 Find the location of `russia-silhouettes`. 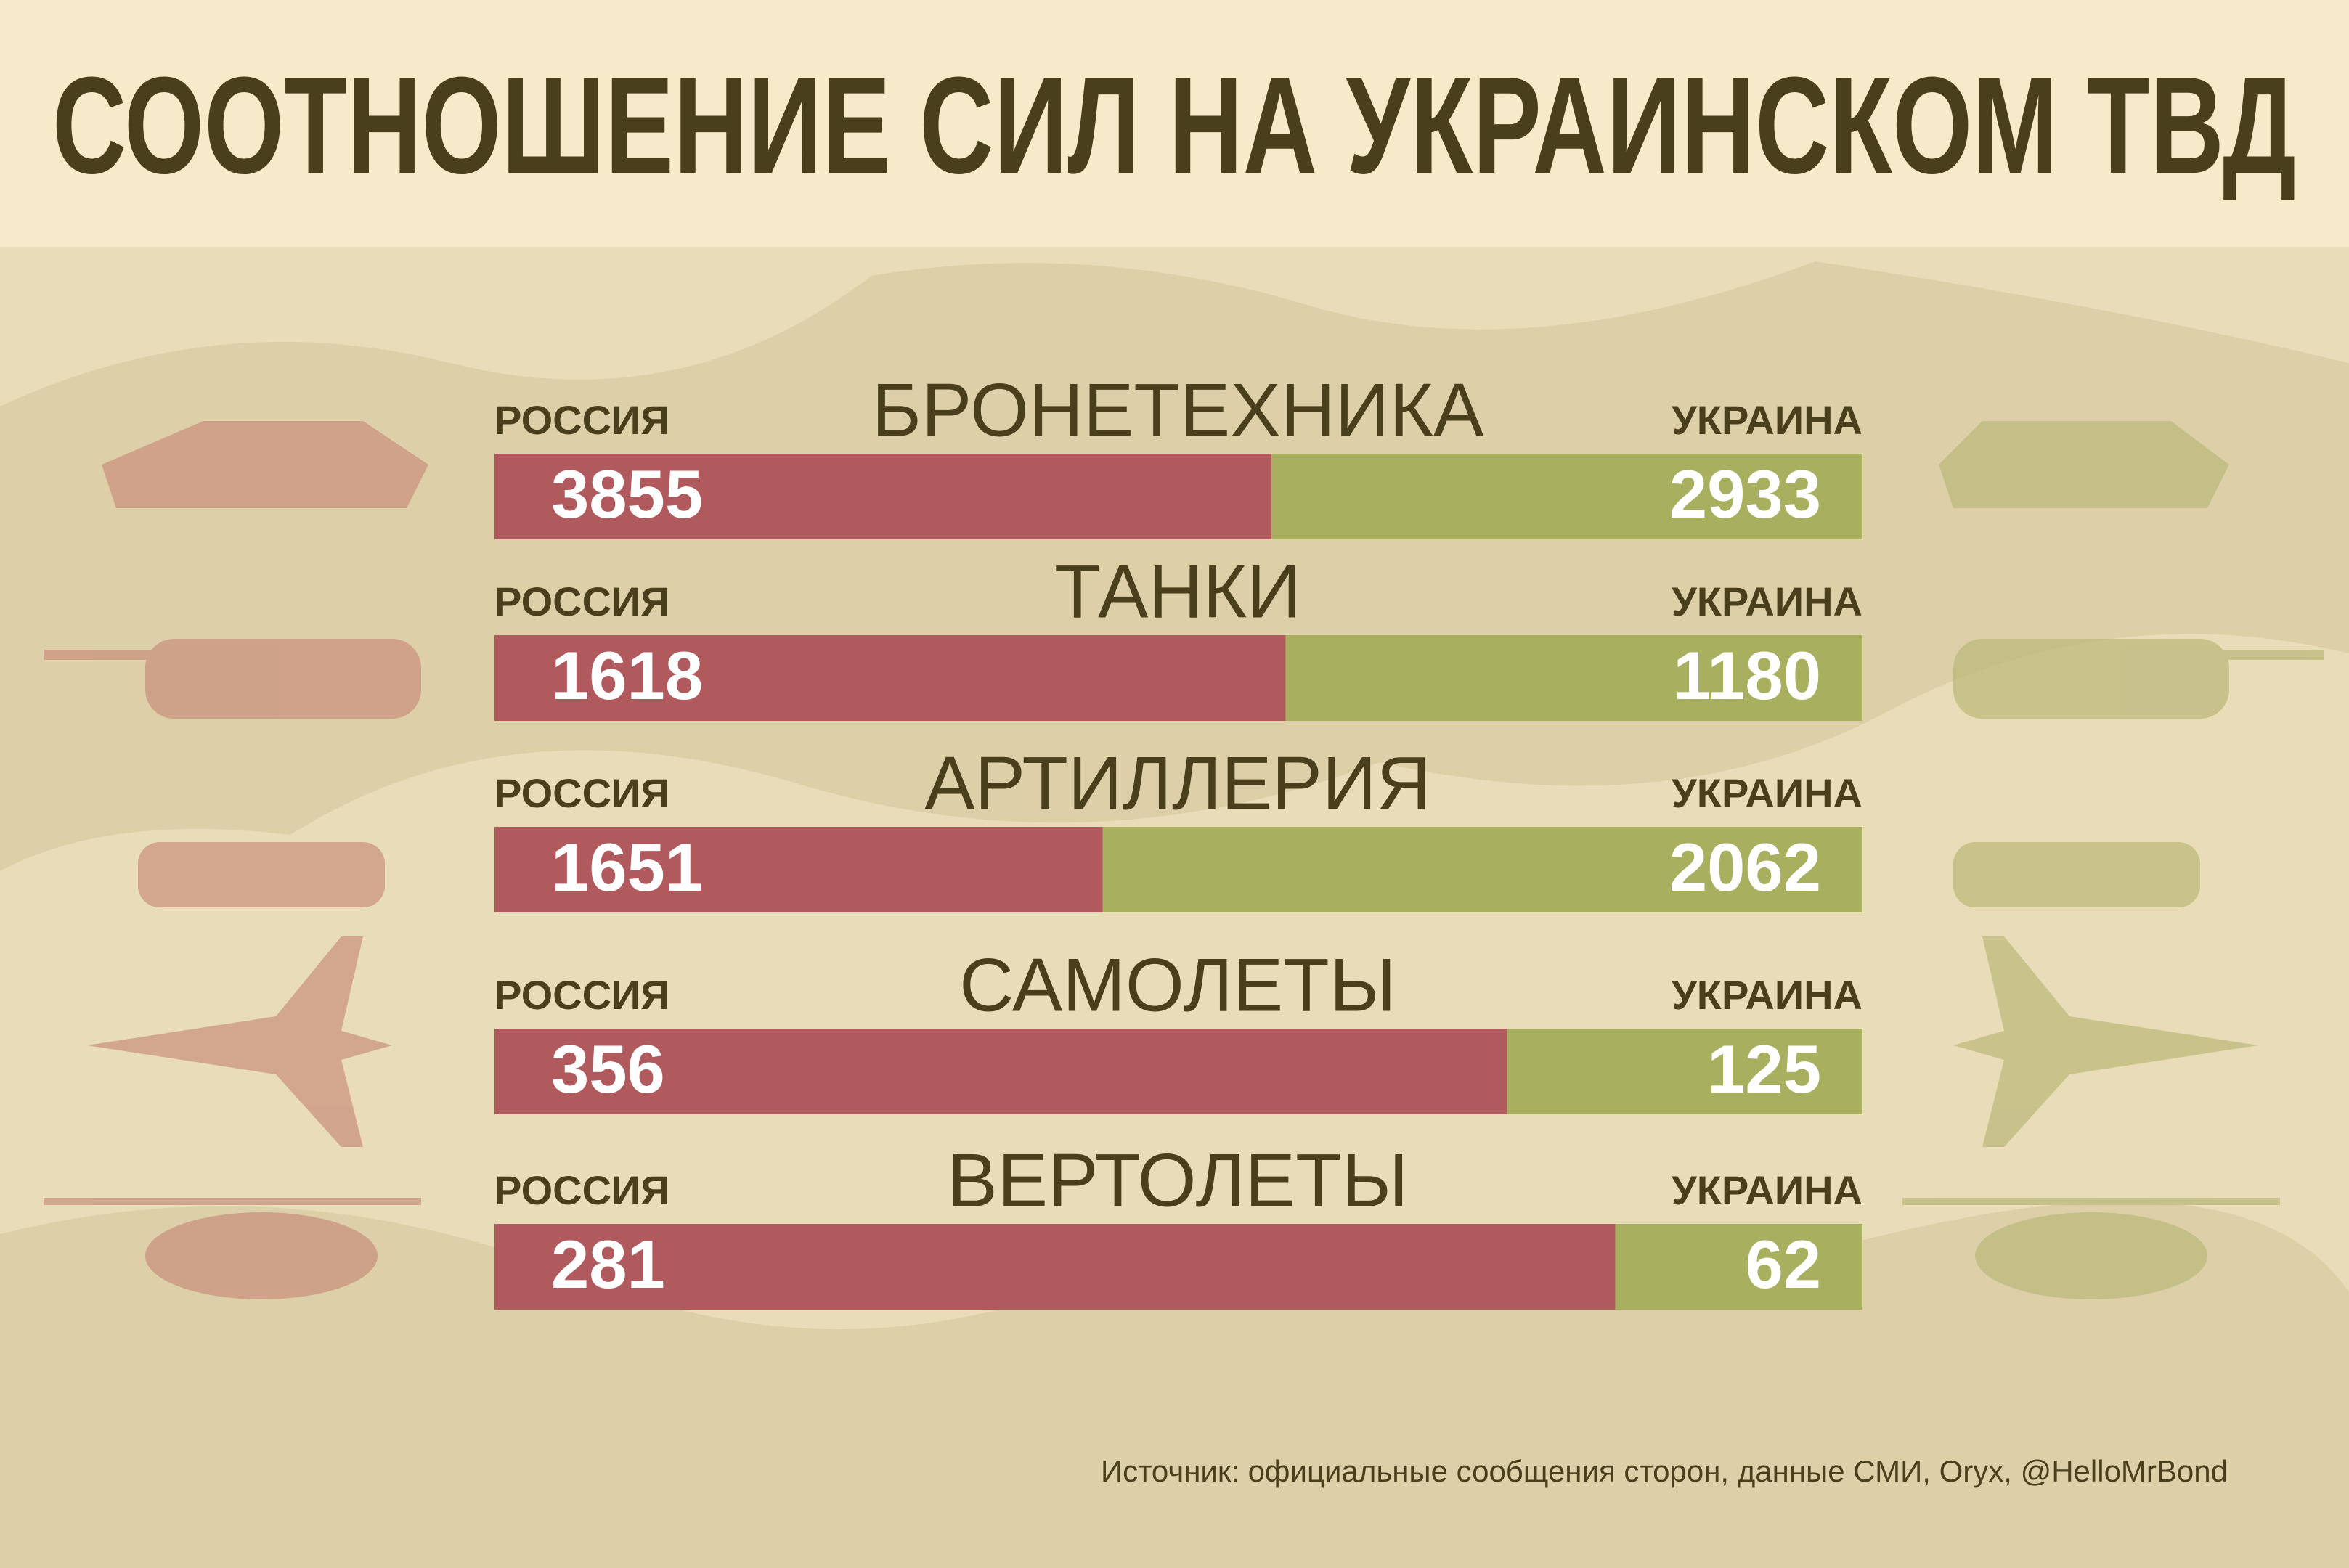

russia-silhouettes is located at coordinates (236, 860).